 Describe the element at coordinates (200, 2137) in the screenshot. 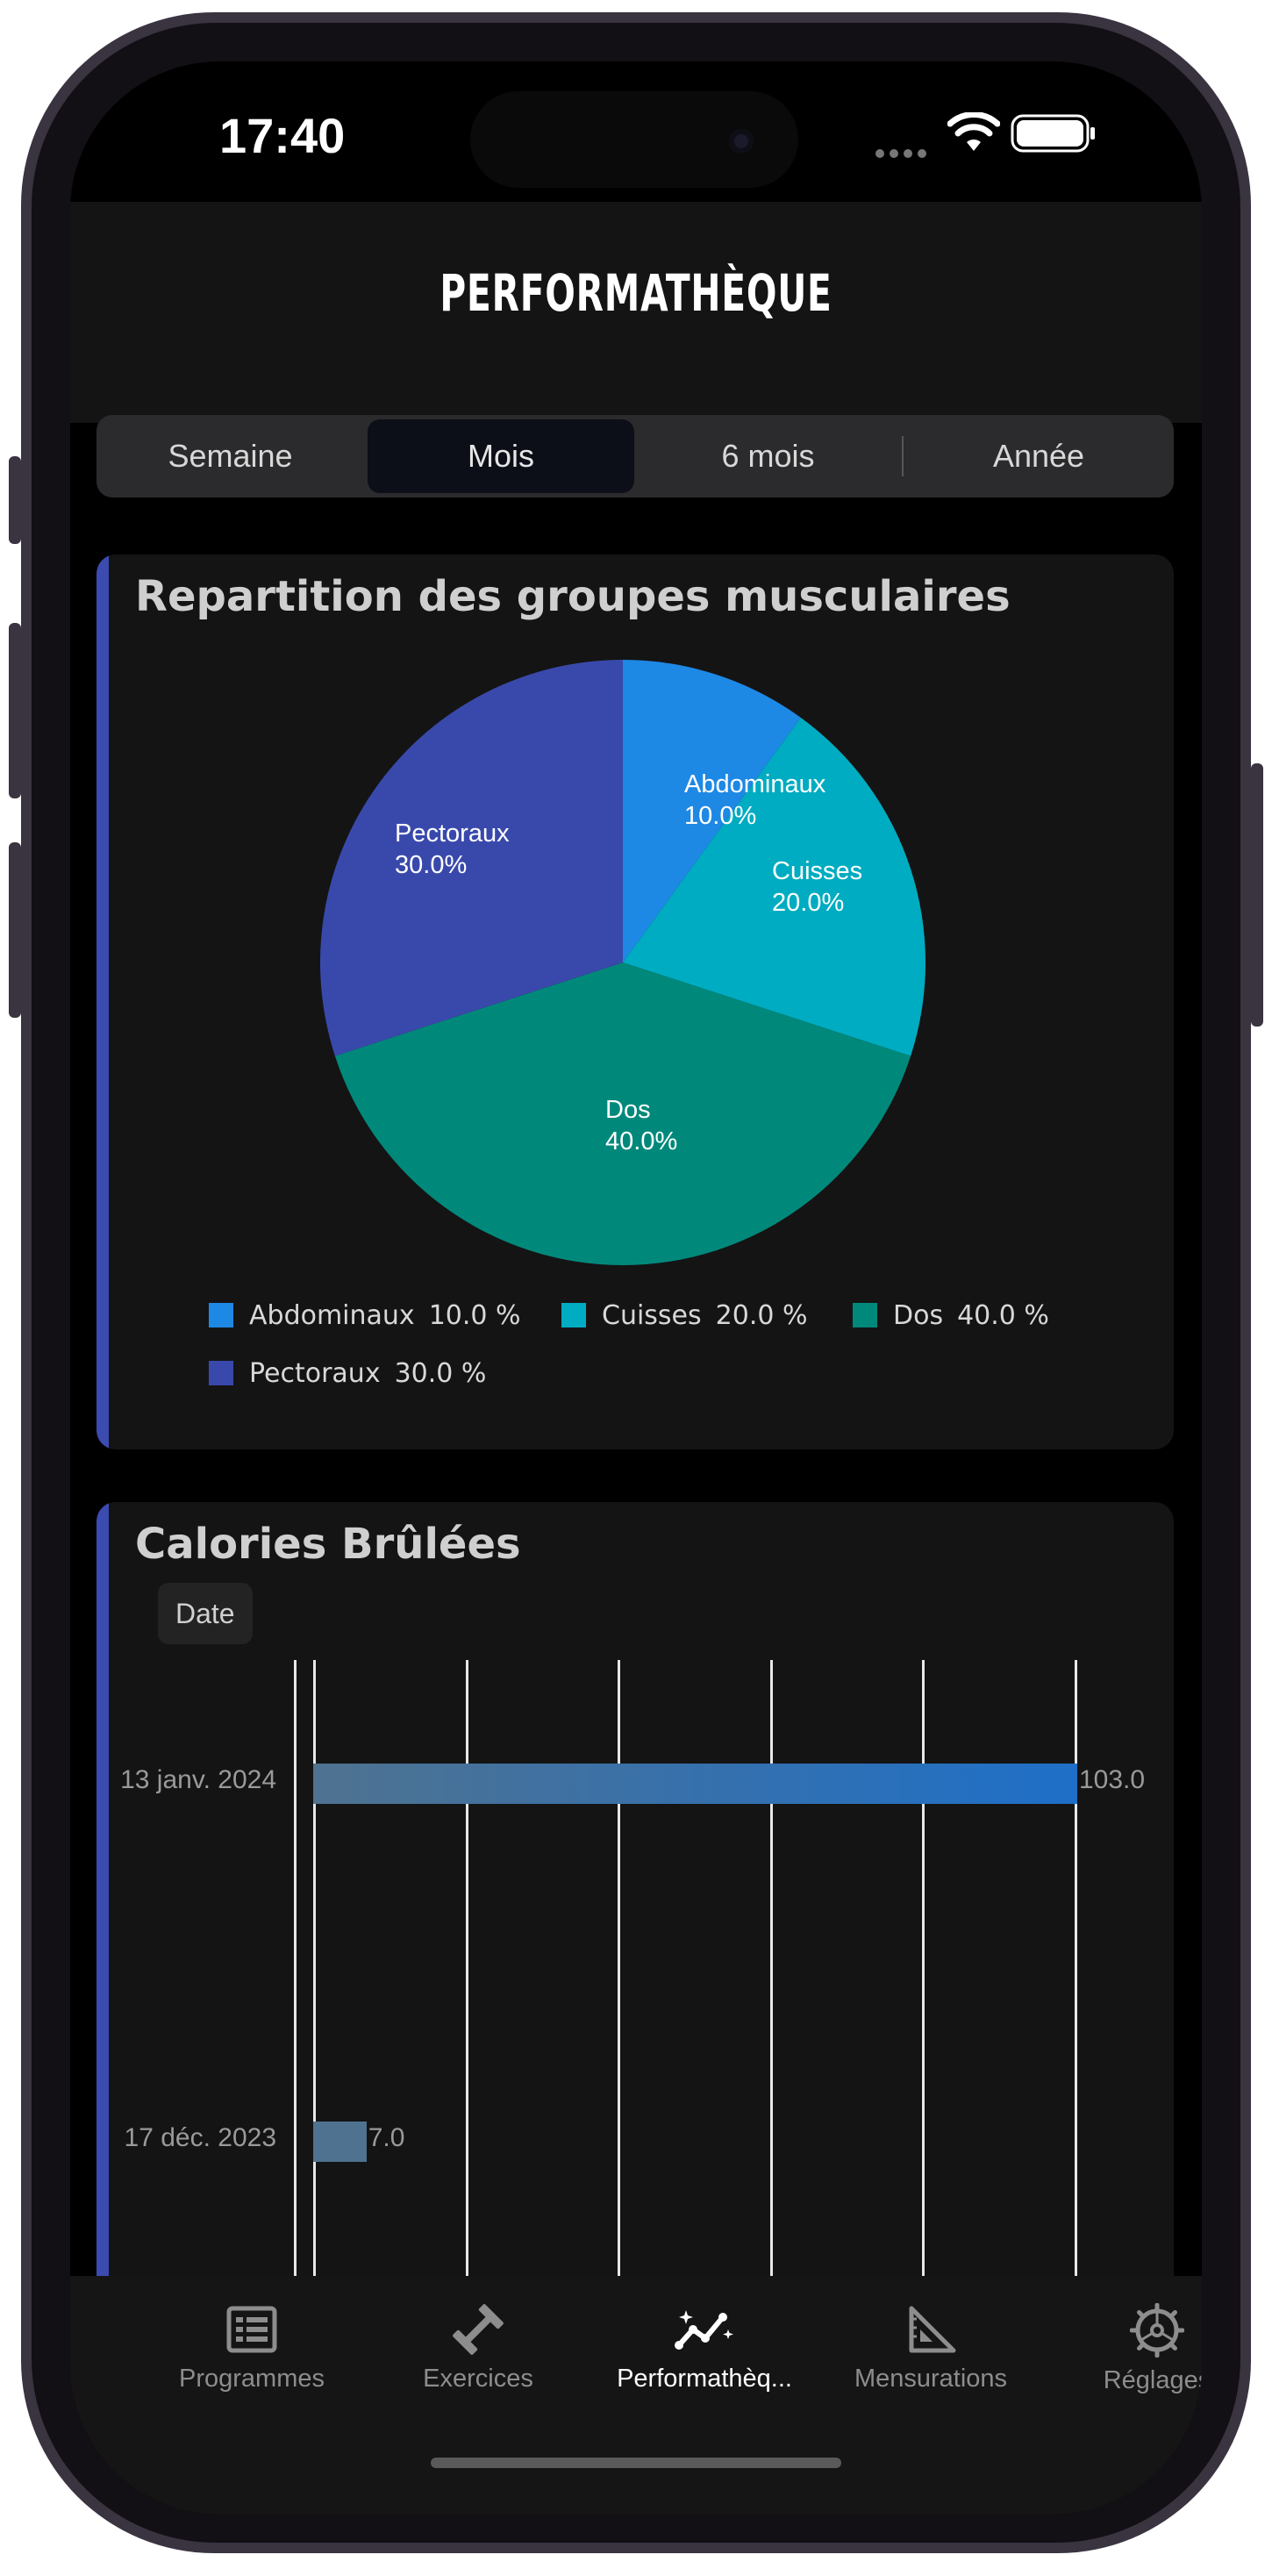

I see `bar-date-label: 17 déc. 2023` at that location.